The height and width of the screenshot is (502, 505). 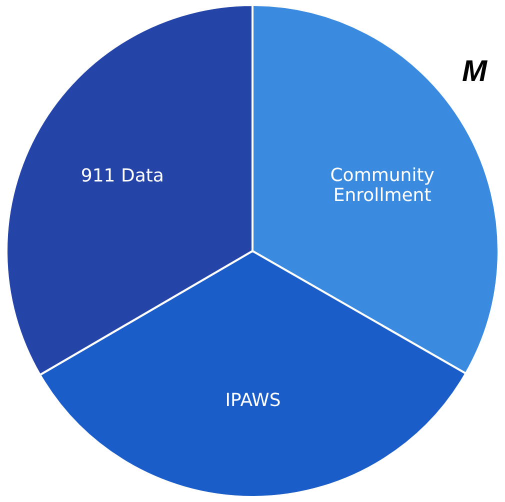 I want to click on slice-label: Community Enrollment, so click(x=382, y=185).